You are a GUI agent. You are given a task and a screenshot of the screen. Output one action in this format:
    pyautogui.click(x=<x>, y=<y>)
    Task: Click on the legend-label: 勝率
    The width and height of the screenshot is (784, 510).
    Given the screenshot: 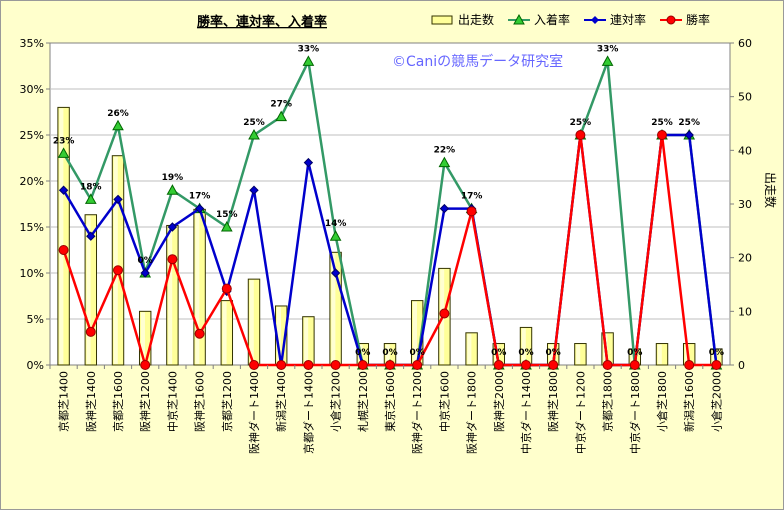 What is the action you would take?
    pyautogui.click(x=698, y=19)
    